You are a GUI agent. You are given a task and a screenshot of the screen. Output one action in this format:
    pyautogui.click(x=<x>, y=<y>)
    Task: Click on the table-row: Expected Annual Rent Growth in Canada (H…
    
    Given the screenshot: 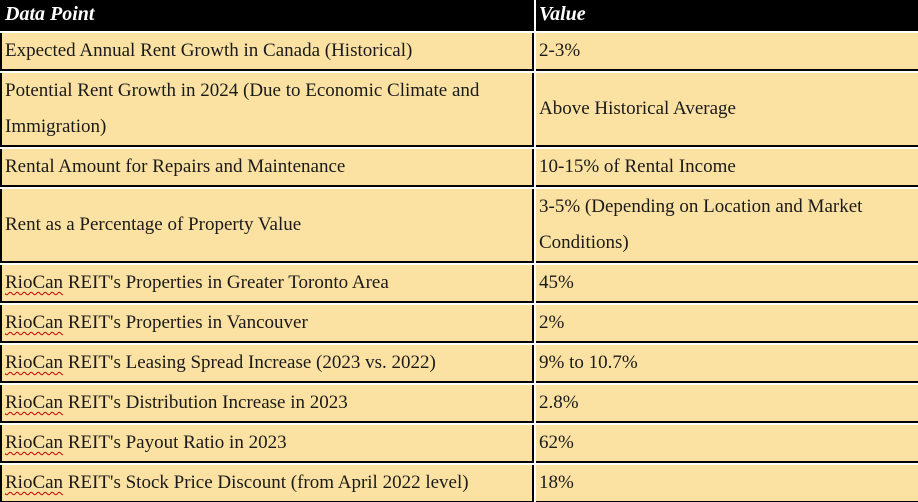 What is the action you would take?
    pyautogui.click(x=459, y=52)
    